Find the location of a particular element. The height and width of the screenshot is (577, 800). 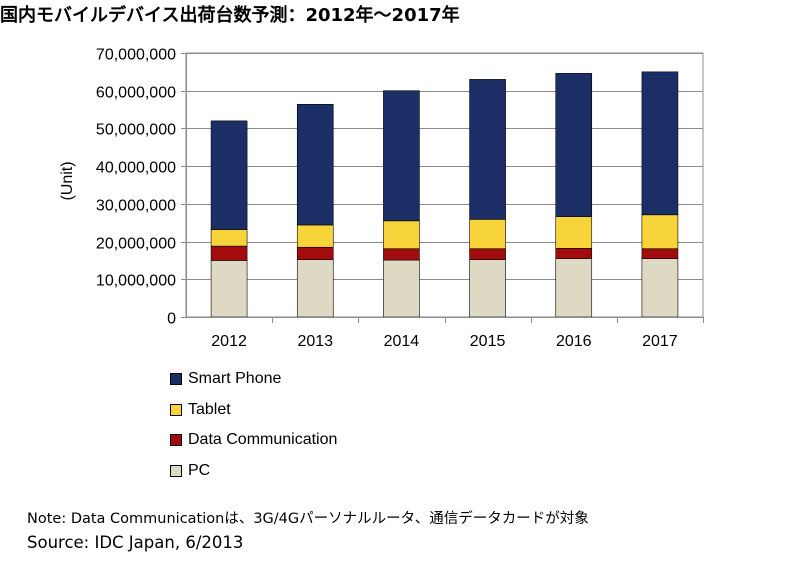

bar-tablet-2017 is located at coordinates (660, 232).